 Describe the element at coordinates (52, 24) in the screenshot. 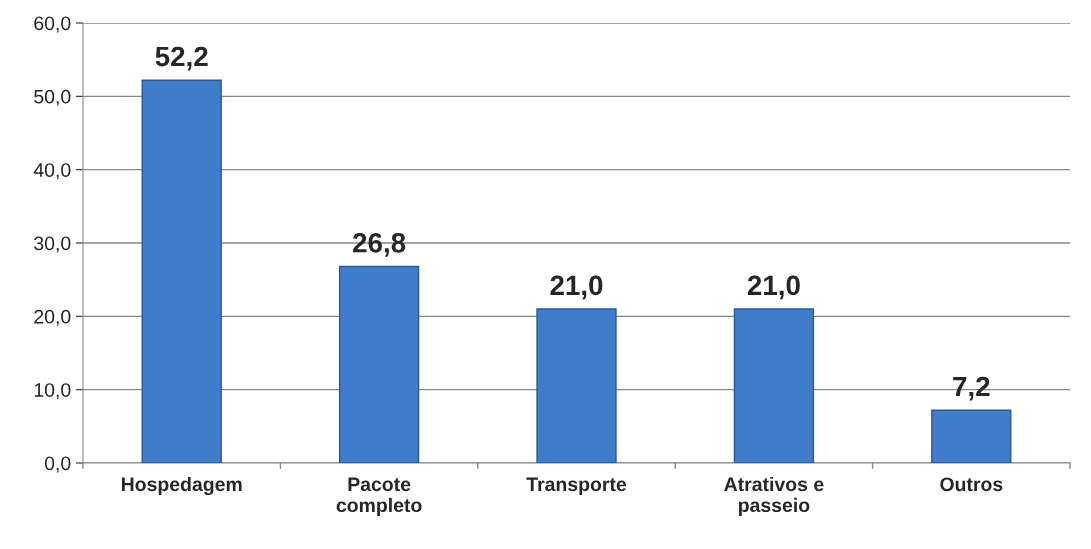

I see `y-tick-label: 60,0` at that location.